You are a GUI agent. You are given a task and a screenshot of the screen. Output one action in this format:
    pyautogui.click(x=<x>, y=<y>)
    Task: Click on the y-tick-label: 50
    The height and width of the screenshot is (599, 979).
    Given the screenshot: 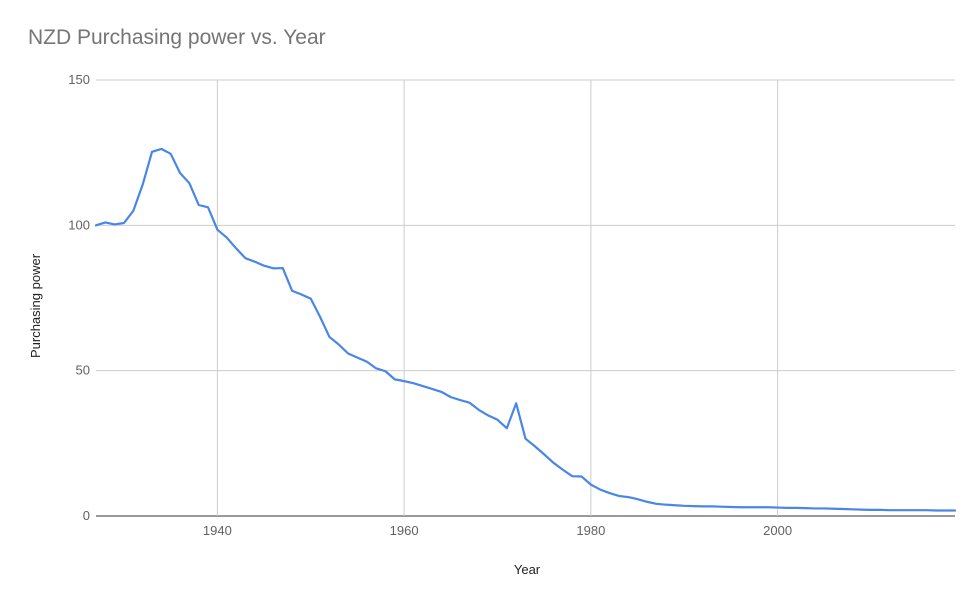 What is the action you would take?
    pyautogui.click(x=83, y=370)
    